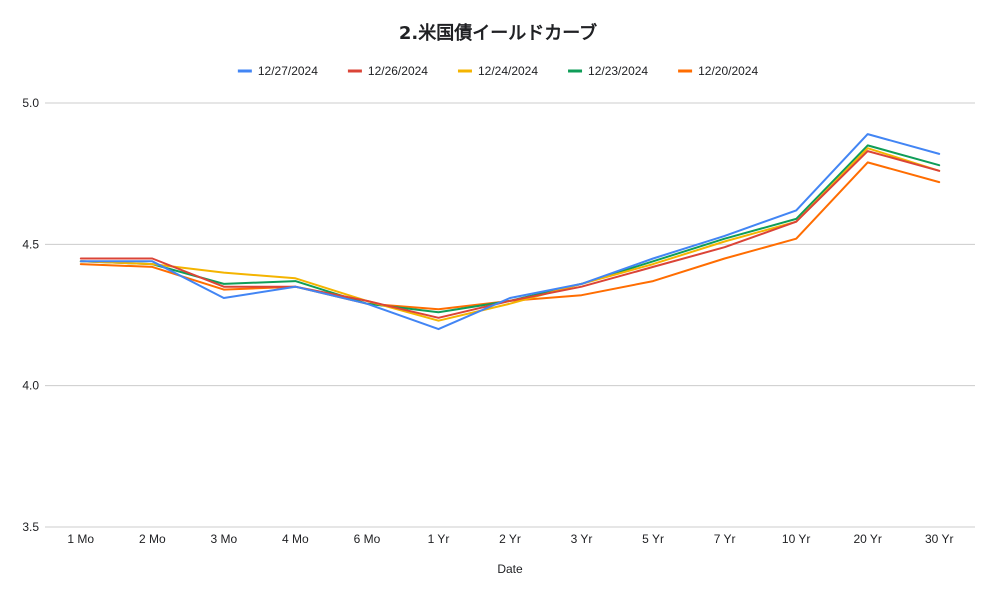 Image resolution: width=996 pixels, height=595 pixels. Describe the element at coordinates (30, 527) in the screenshot. I see `y-tick-label: 3.5` at that location.